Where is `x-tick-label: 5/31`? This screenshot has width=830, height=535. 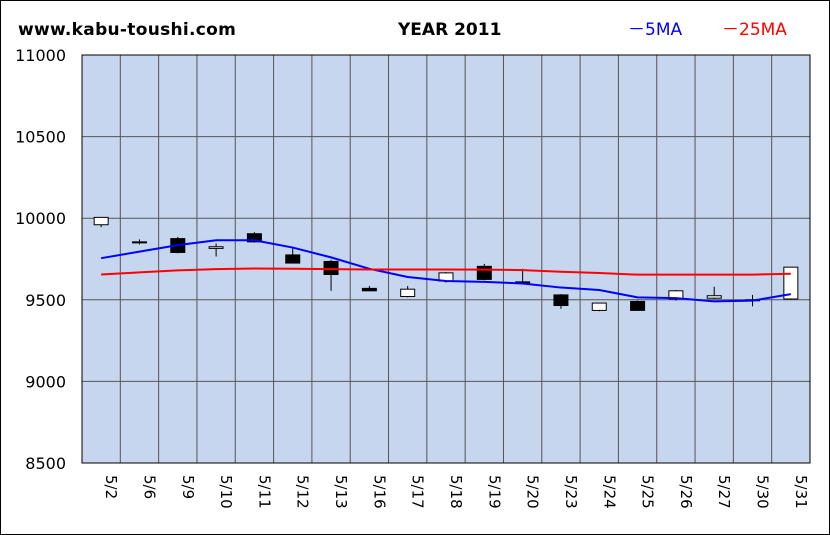 x-tick-label: 5/31 is located at coordinates (801, 492).